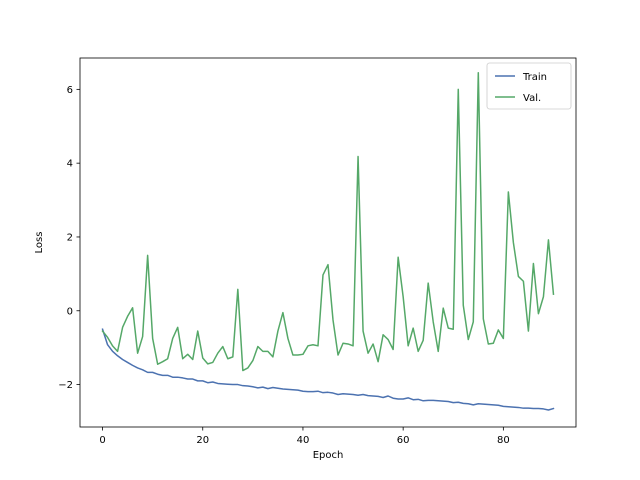 The image size is (640, 480). What do you see at coordinates (403, 440) in the screenshot?
I see `x-tick-label: 60` at bounding box center [403, 440].